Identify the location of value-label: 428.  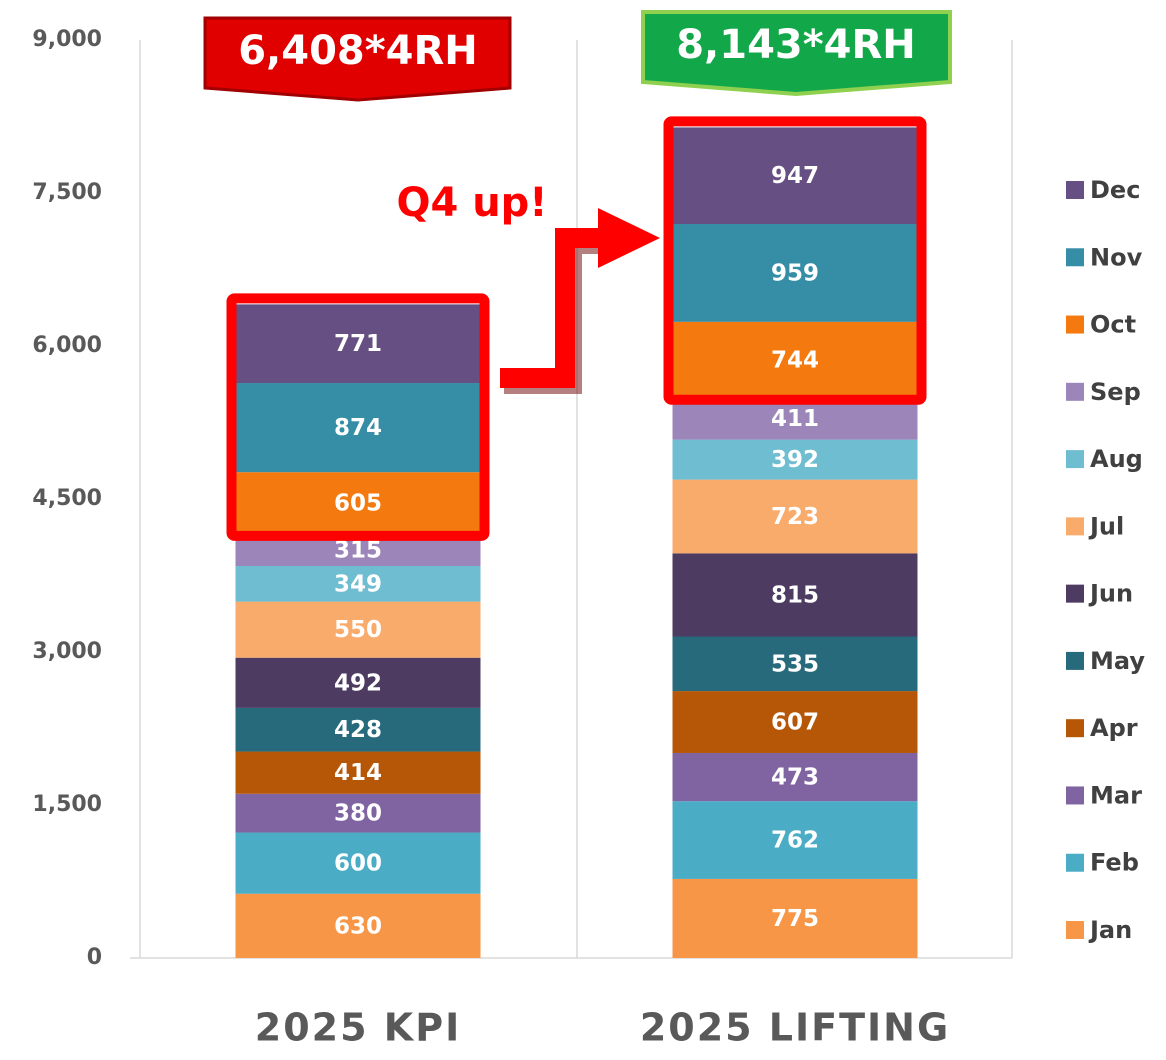
(358, 730).